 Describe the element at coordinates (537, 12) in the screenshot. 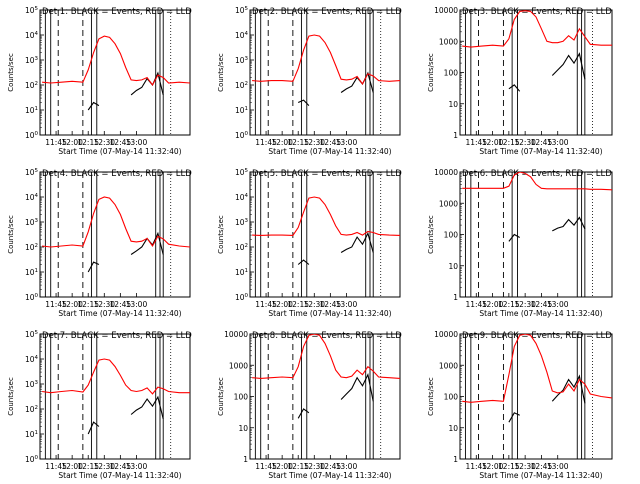

I see `panel-title: Det 3: BLACK = Events, RED = LLD` at that location.